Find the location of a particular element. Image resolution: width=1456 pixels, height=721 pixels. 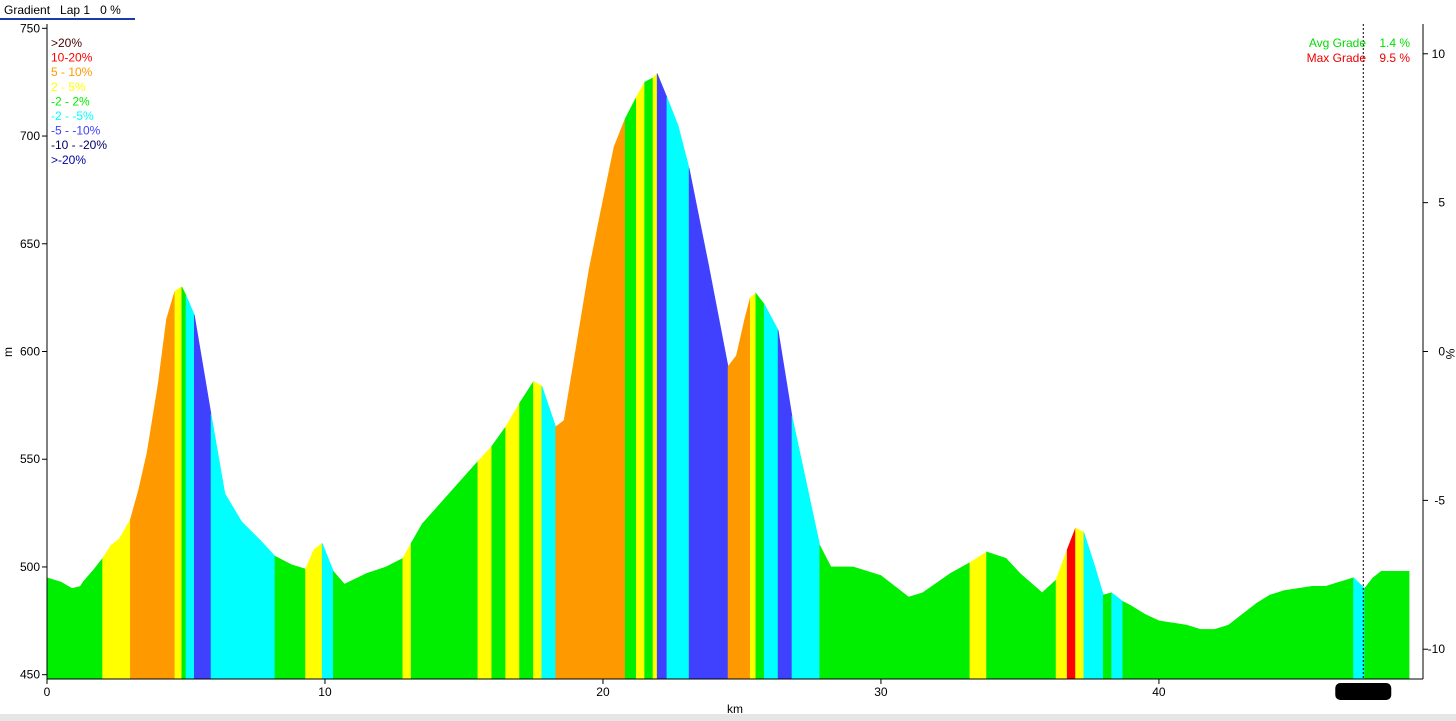

metric-tab: Gradient Lap 1 0 % is located at coordinates (67, 10).